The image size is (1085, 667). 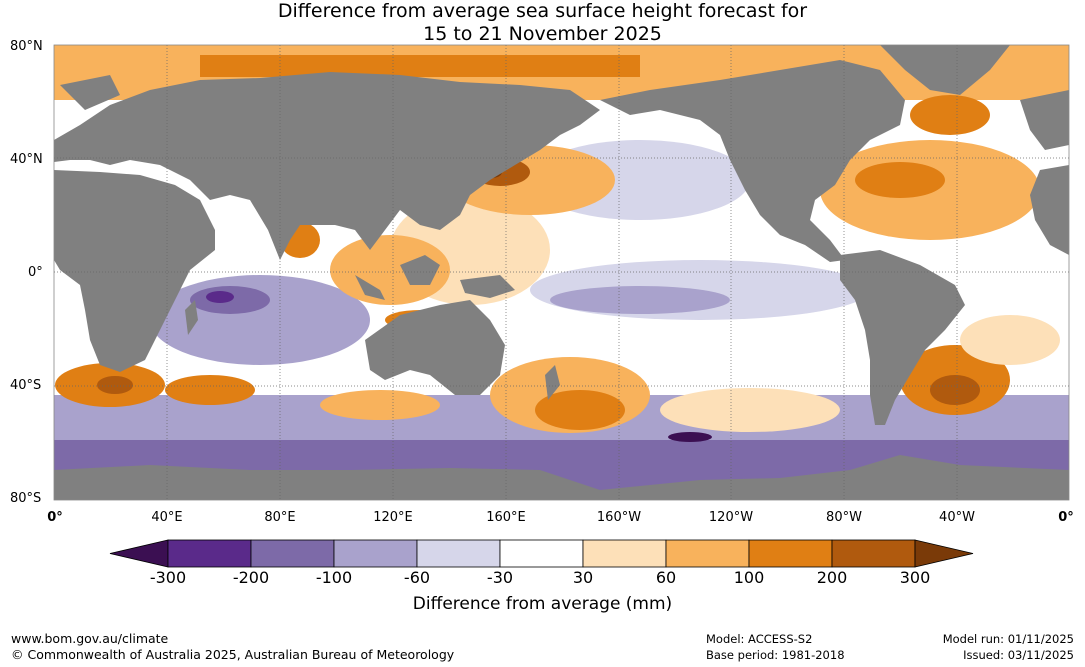 What do you see at coordinates (583, 577) in the screenshot?
I see `colorbar-tick-30: 30` at bounding box center [583, 577].